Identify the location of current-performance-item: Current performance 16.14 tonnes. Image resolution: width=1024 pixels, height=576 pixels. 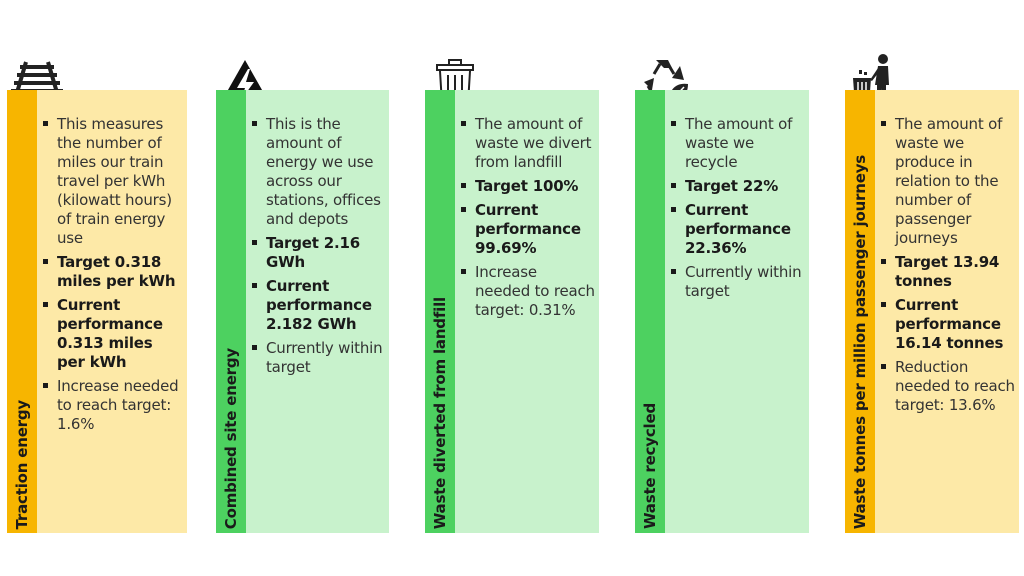
(947, 324).